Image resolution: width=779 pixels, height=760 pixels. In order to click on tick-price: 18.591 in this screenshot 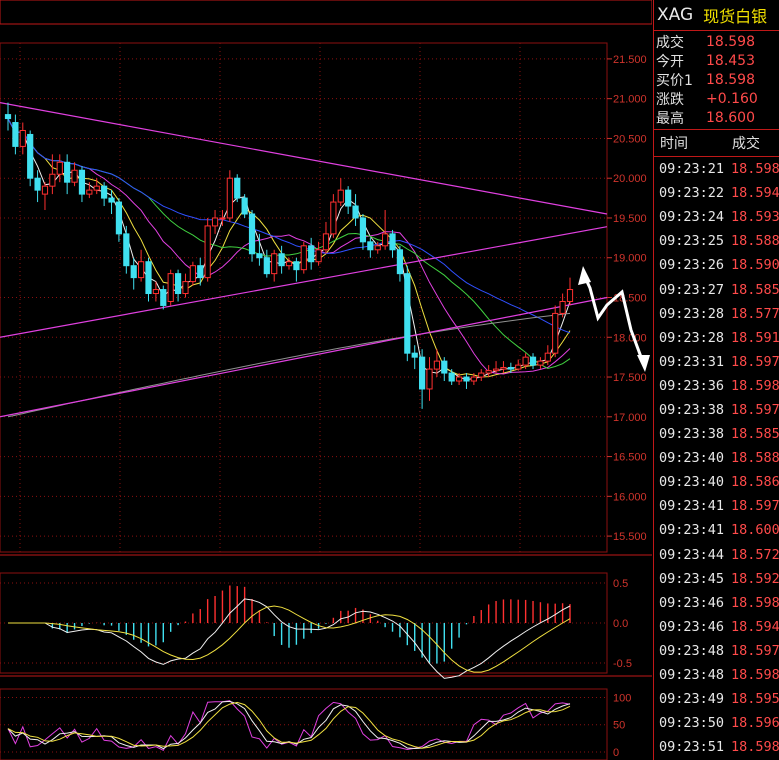, I will do `click(755, 337)`.